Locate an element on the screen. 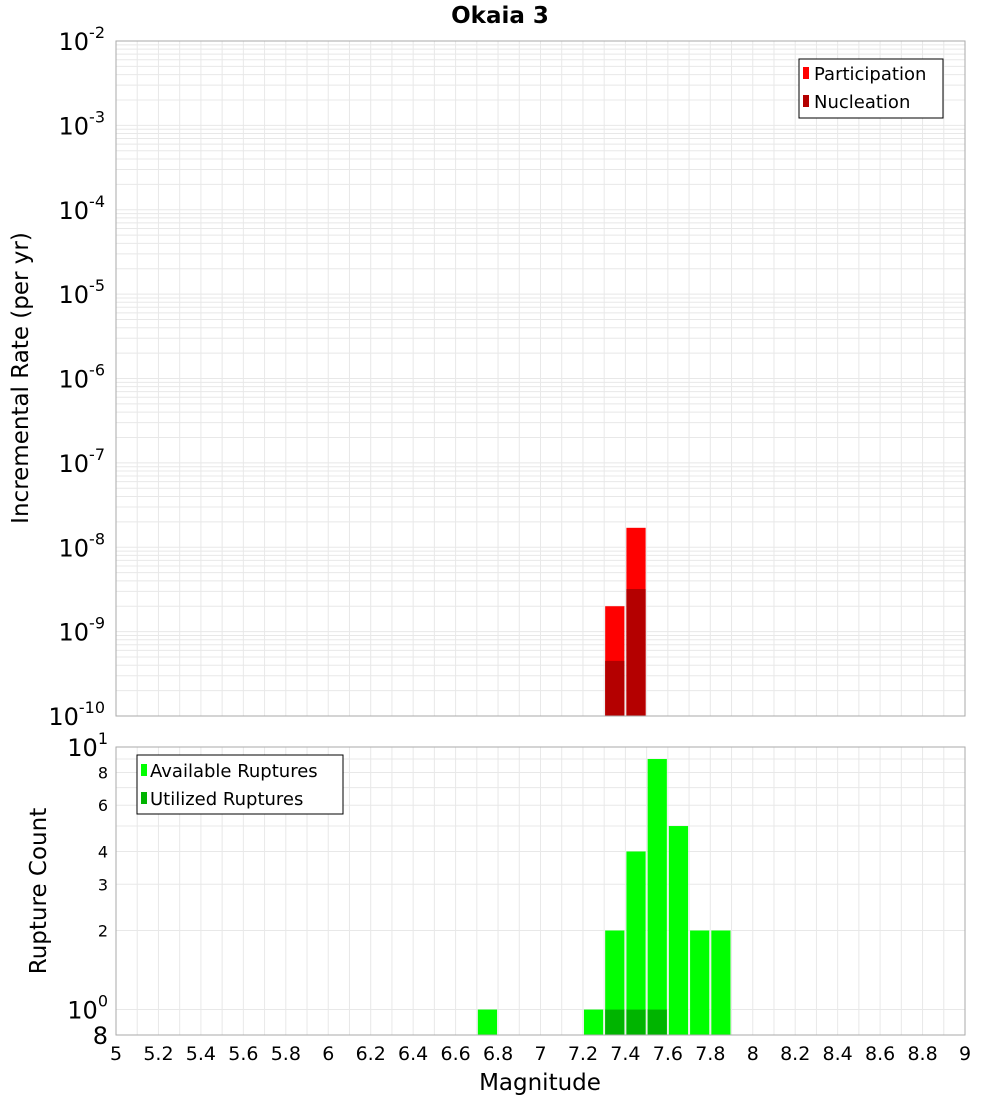 The width and height of the screenshot is (1000, 1100). rate-y-tick-label: 10⁻⁴ is located at coordinates (82, 208).